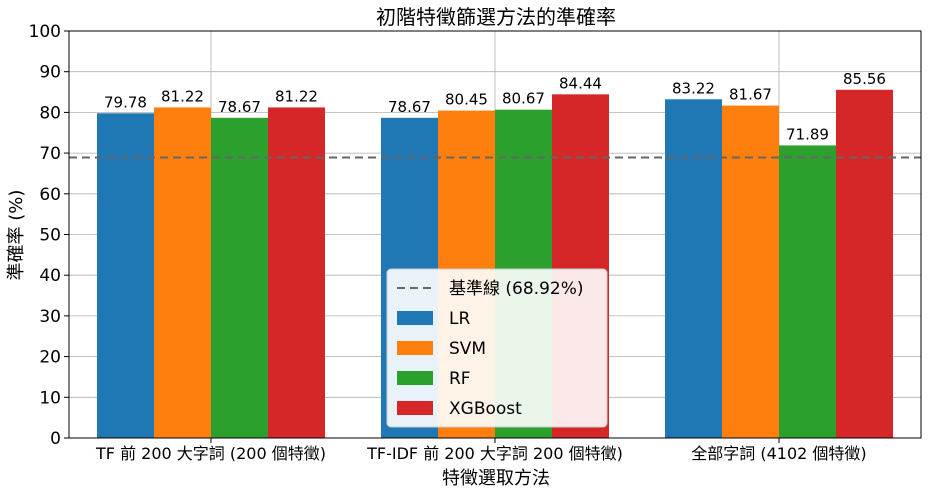 The height and width of the screenshot is (496, 928). I want to click on x-tick-label: TF 前 200 大字詞 (200 個特徵), so click(210, 453).